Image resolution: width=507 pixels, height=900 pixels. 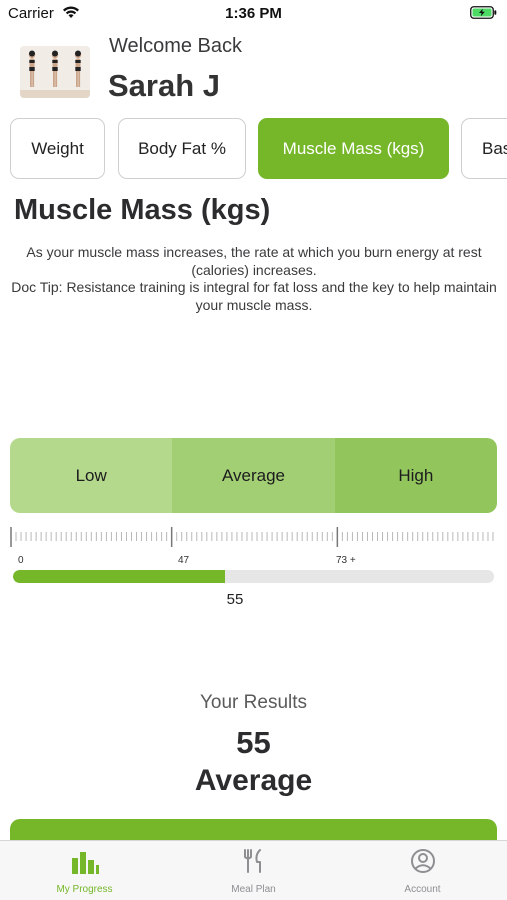 What do you see at coordinates (84, 889) in the screenshot?
I see `tab-label: My Progress` at bounding box center [84, 889].